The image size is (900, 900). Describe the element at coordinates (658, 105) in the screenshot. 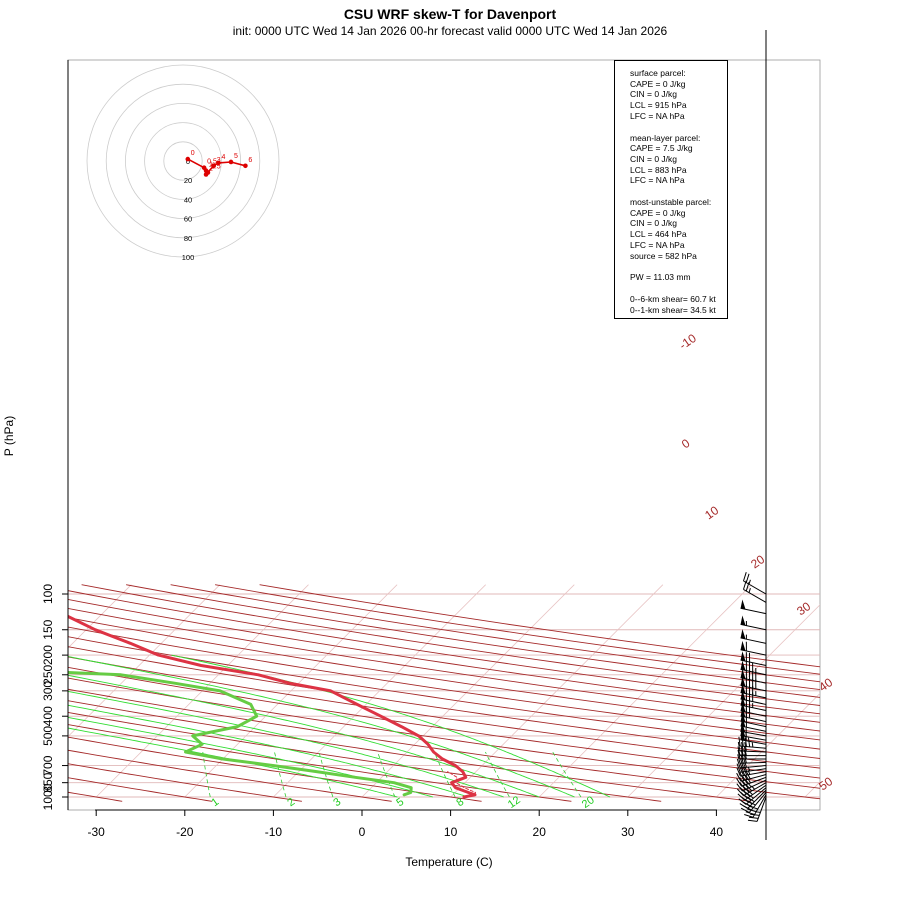

I see `stat-line: LCL = 915 hPa` at that location.